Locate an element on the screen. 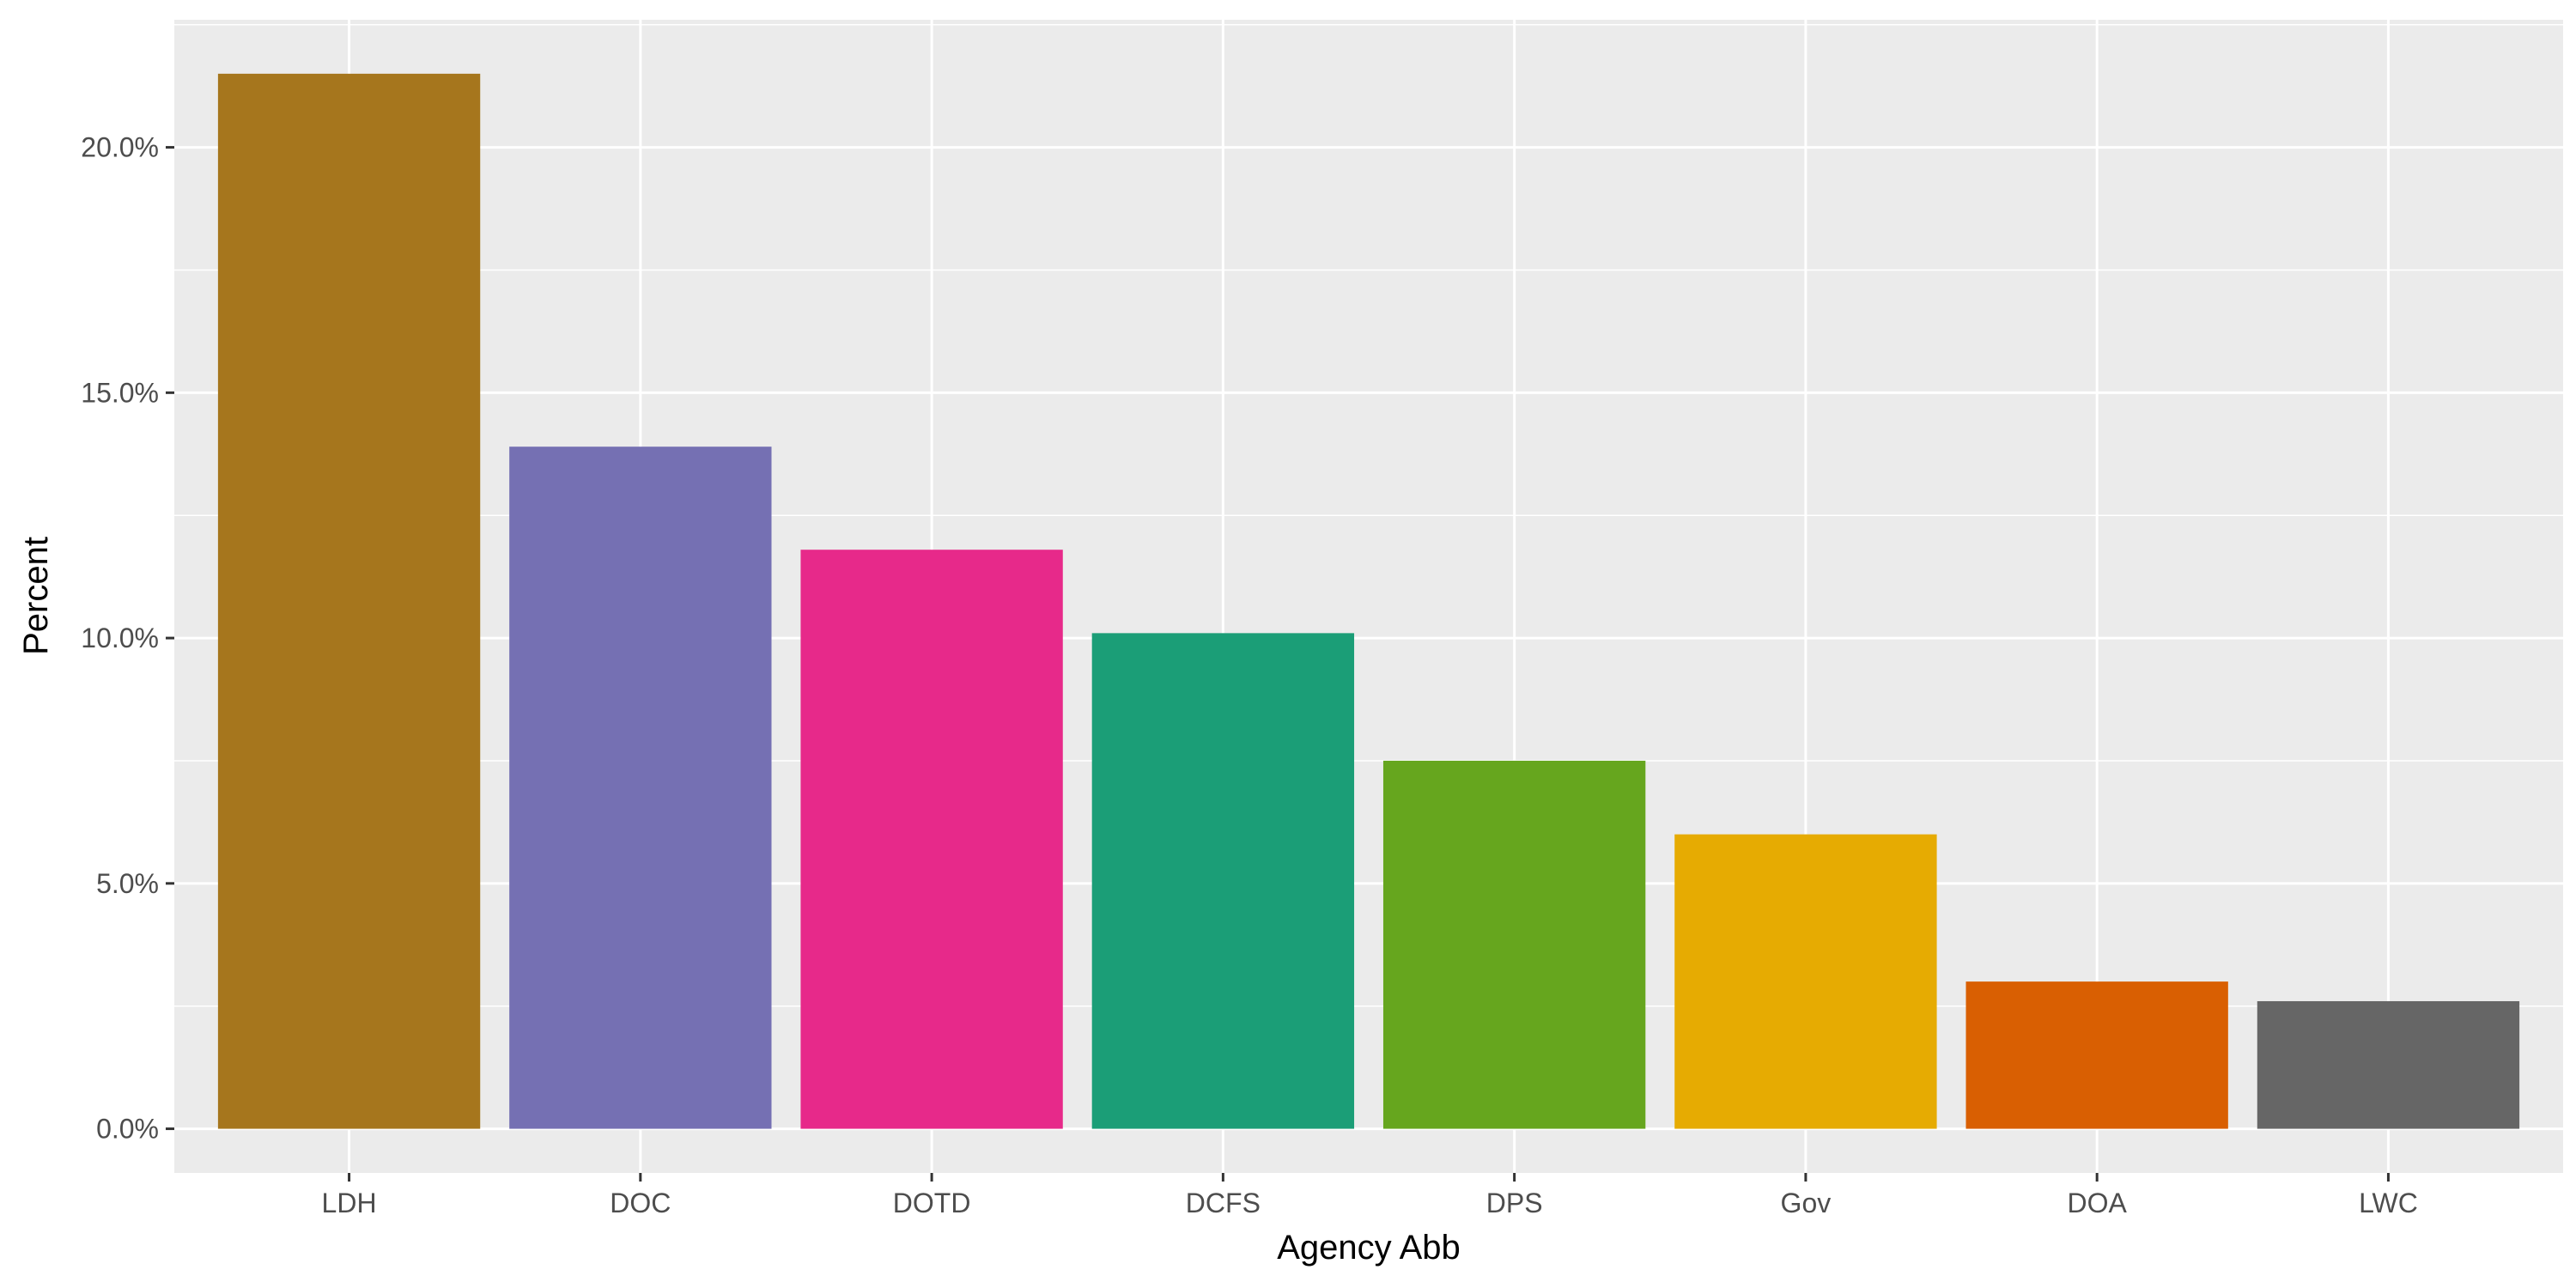  x-axis-title: Agency Abb is located at coordinates (1369, 1248).